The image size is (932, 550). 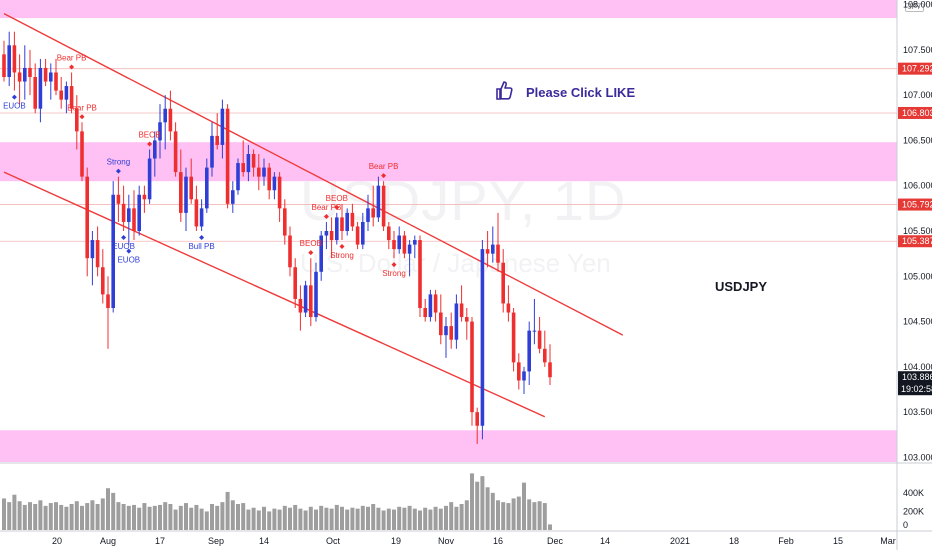 I want to click on symbol-label: USDJPY, so click(x=741, y=286).